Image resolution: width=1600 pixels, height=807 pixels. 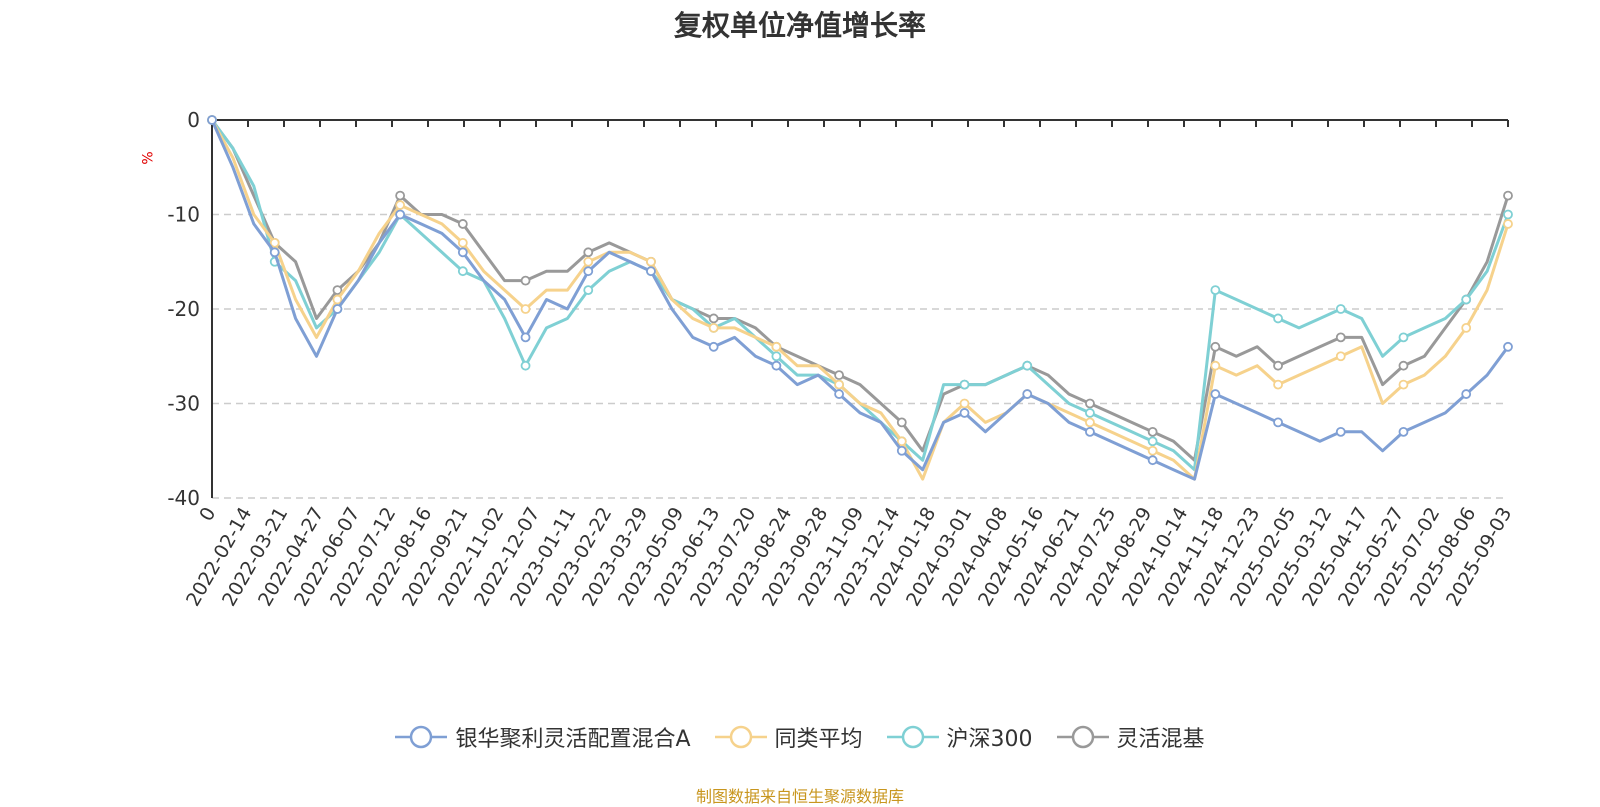 I want to click on legend-item-3: 灵活混基, so click(x=1130, y=737).